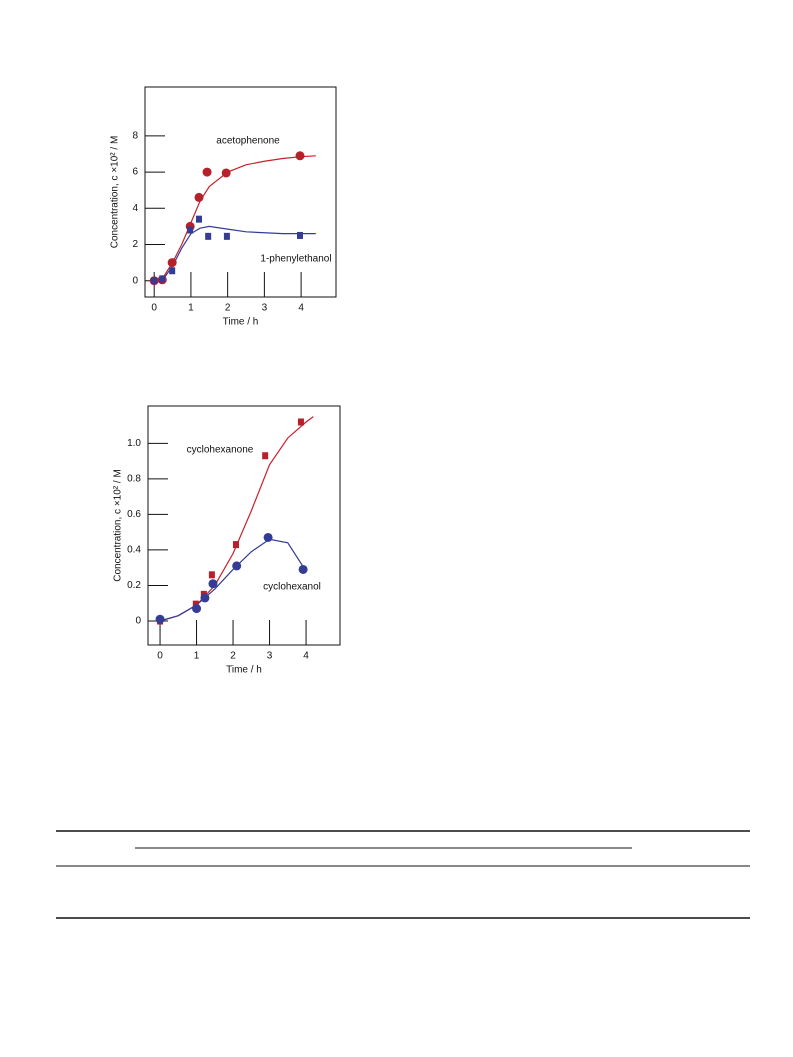 The width and height of the screenshot is (793, 1057). Describe the element at coordinates (134, 514) in the screenshot. I see `y-tick-label: 0.6` at that location.